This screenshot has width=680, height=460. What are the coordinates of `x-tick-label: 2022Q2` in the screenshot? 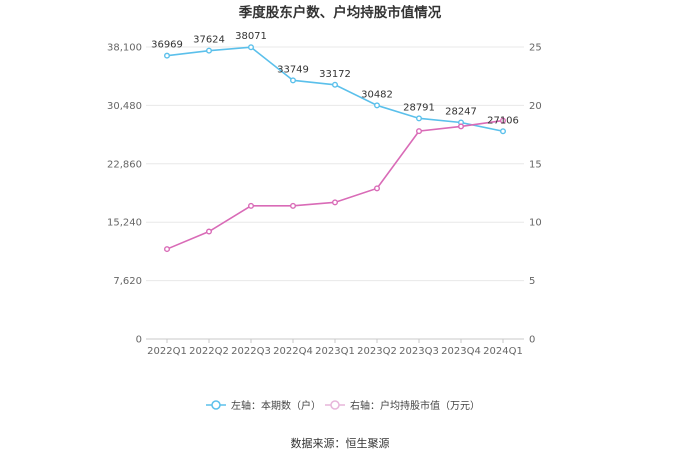 It's located at (209, 351).